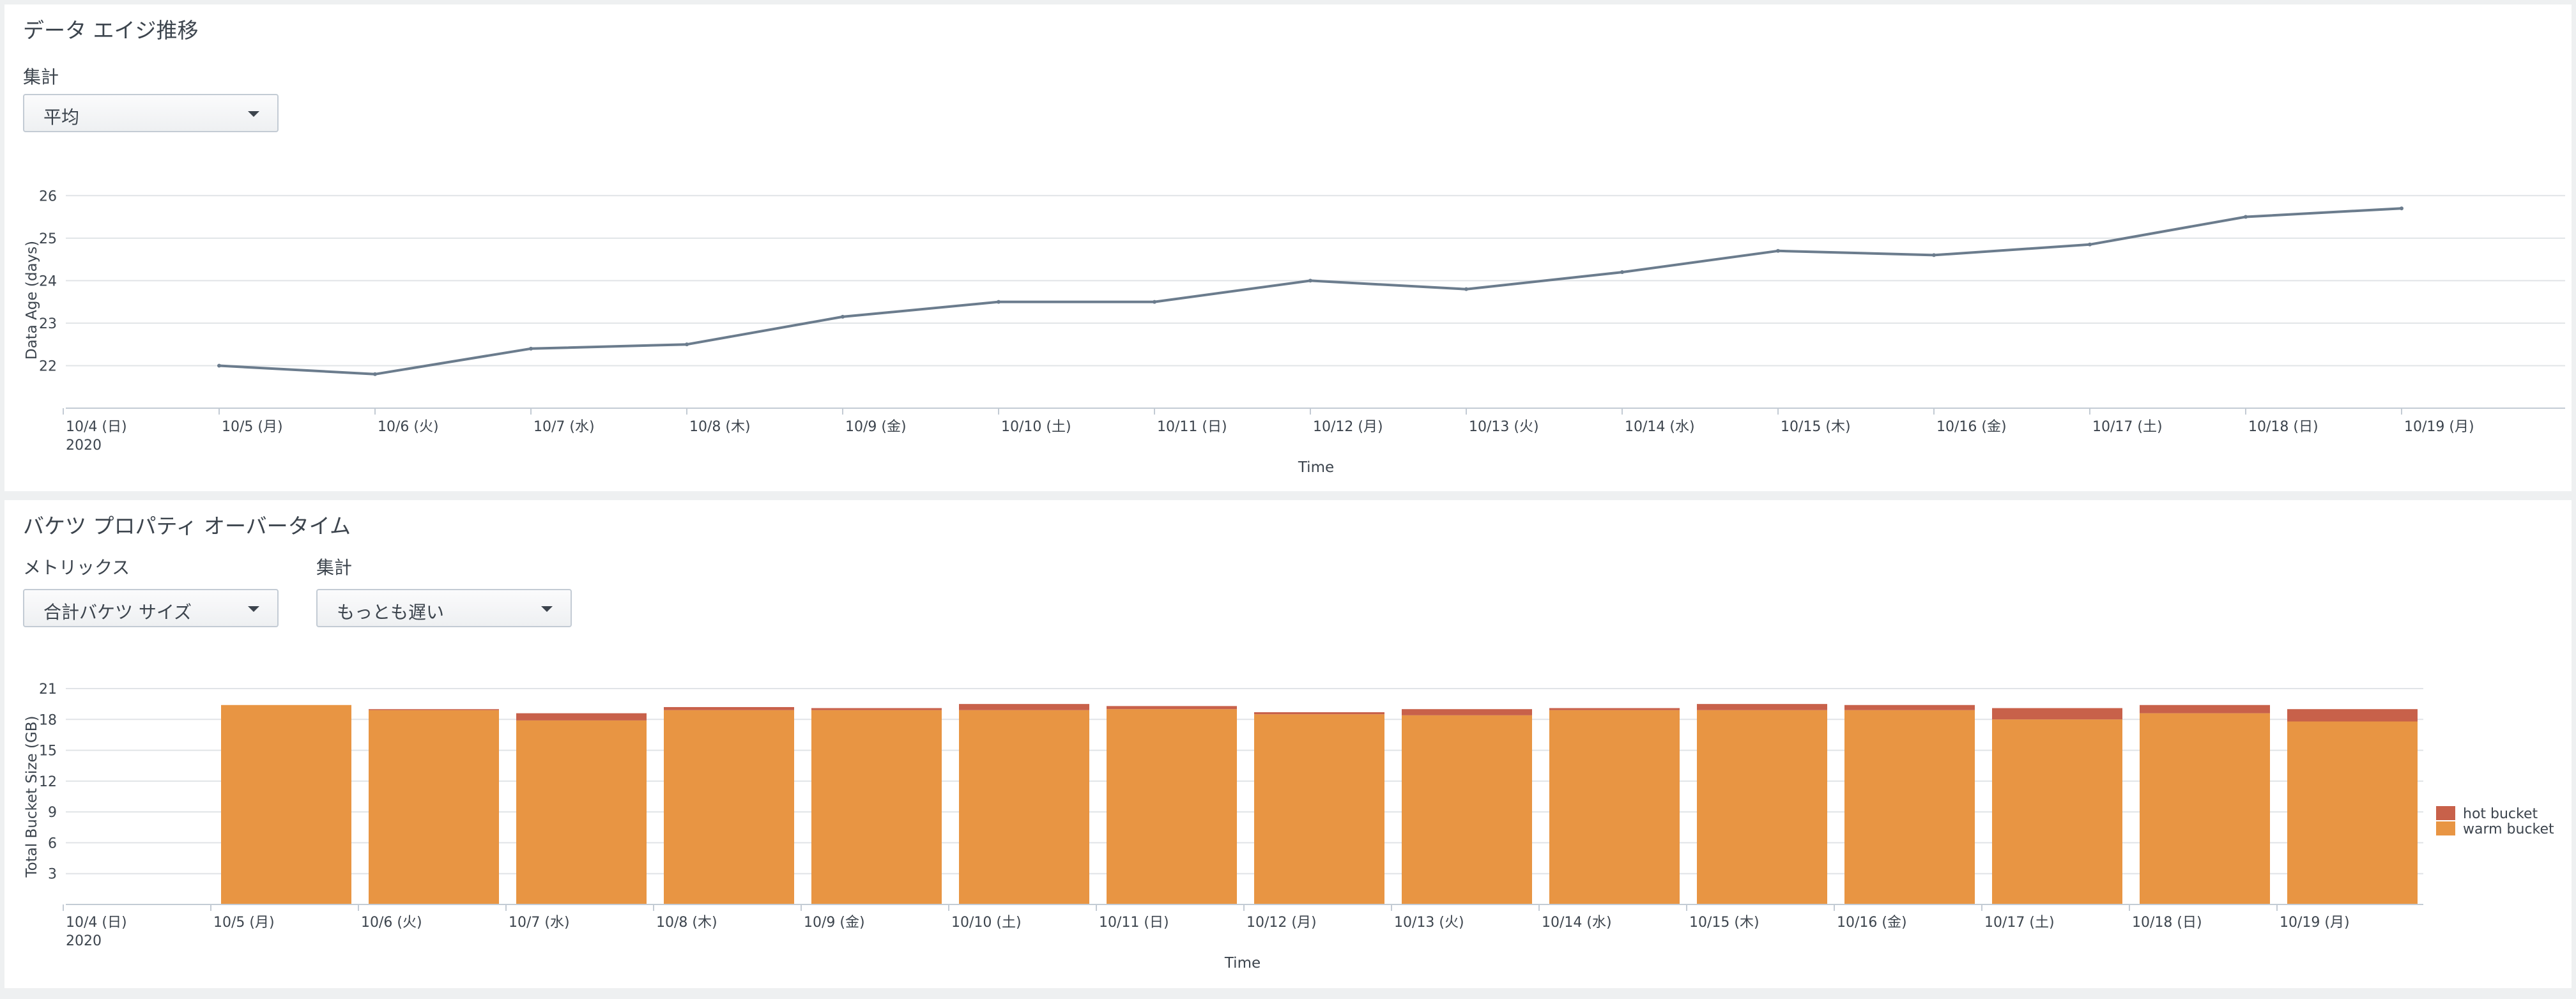 Image resolution: width=2576 pixels, height=999 pixels. What do you see at coordinates (48, 324) in the screenshot?
I see `y-tick-label: 23` at bounding box center [48, 324].